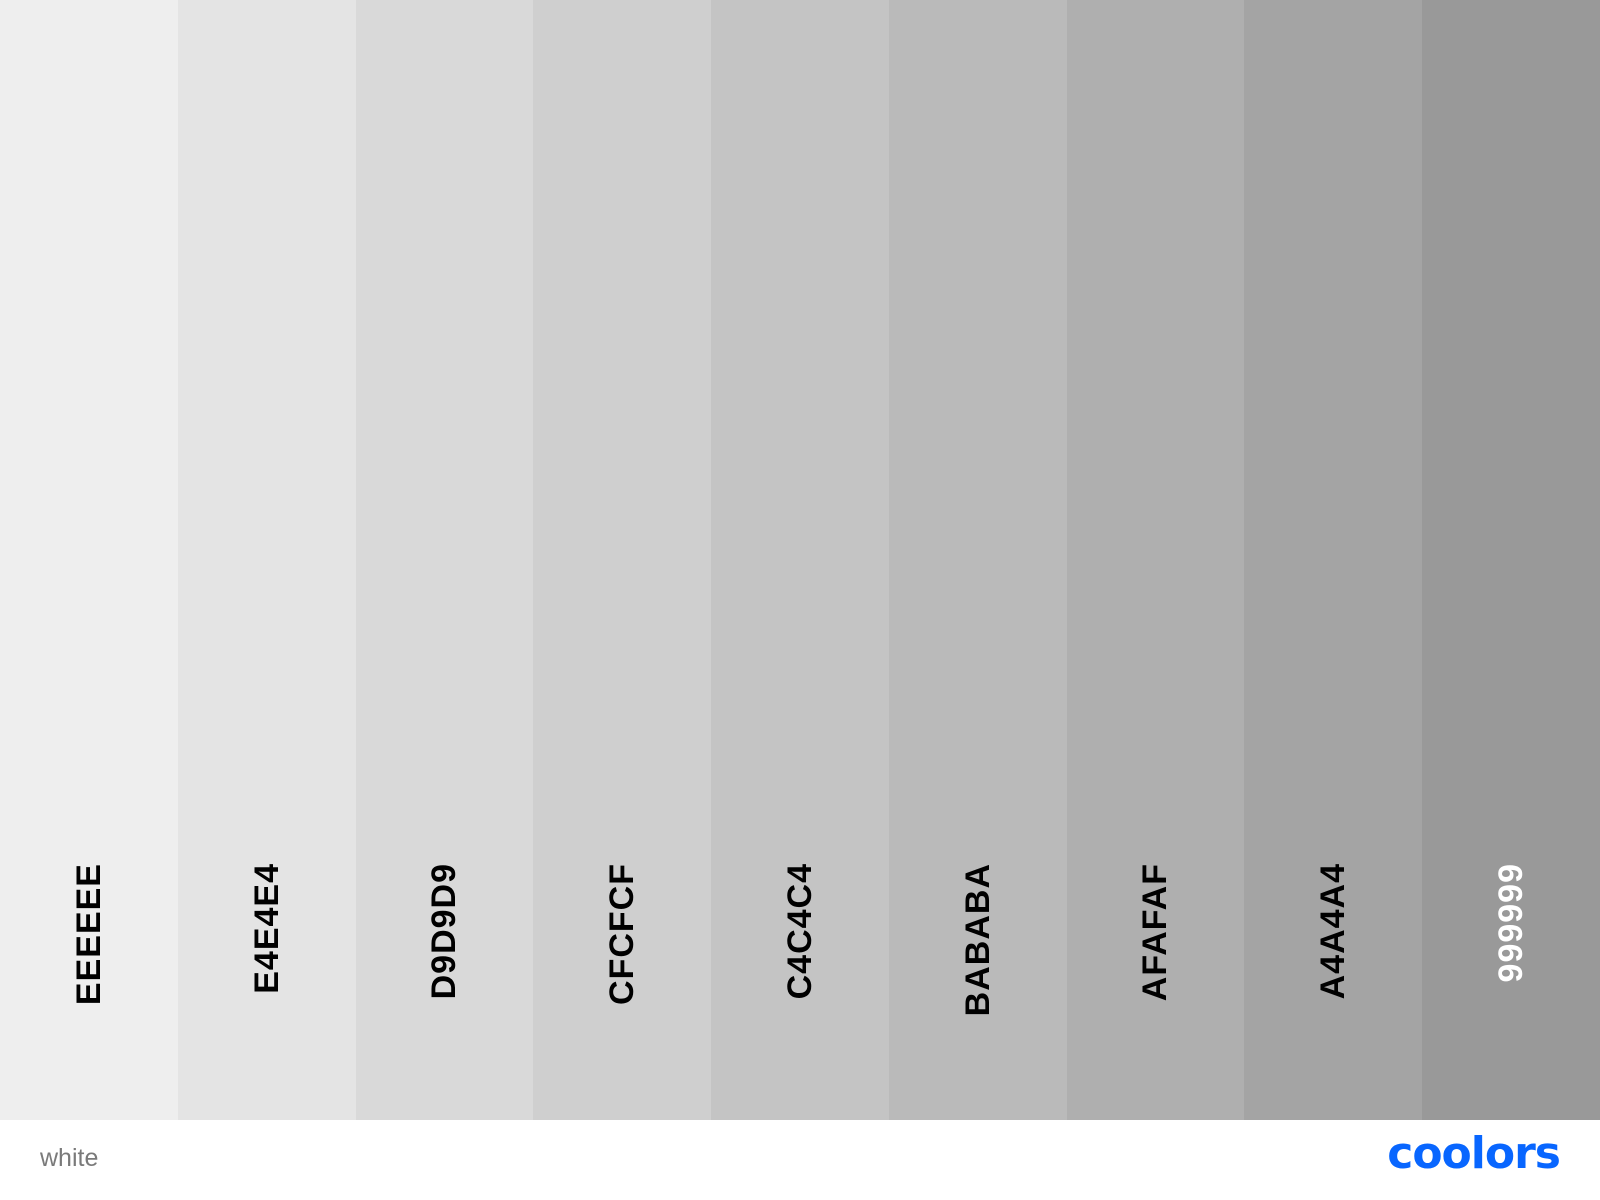 The height and width of the screenshot is (1200, 1600). Describe the element at coordinates (977, 560) in the screenshot. I see `color-swatch: BABABA` at that location.